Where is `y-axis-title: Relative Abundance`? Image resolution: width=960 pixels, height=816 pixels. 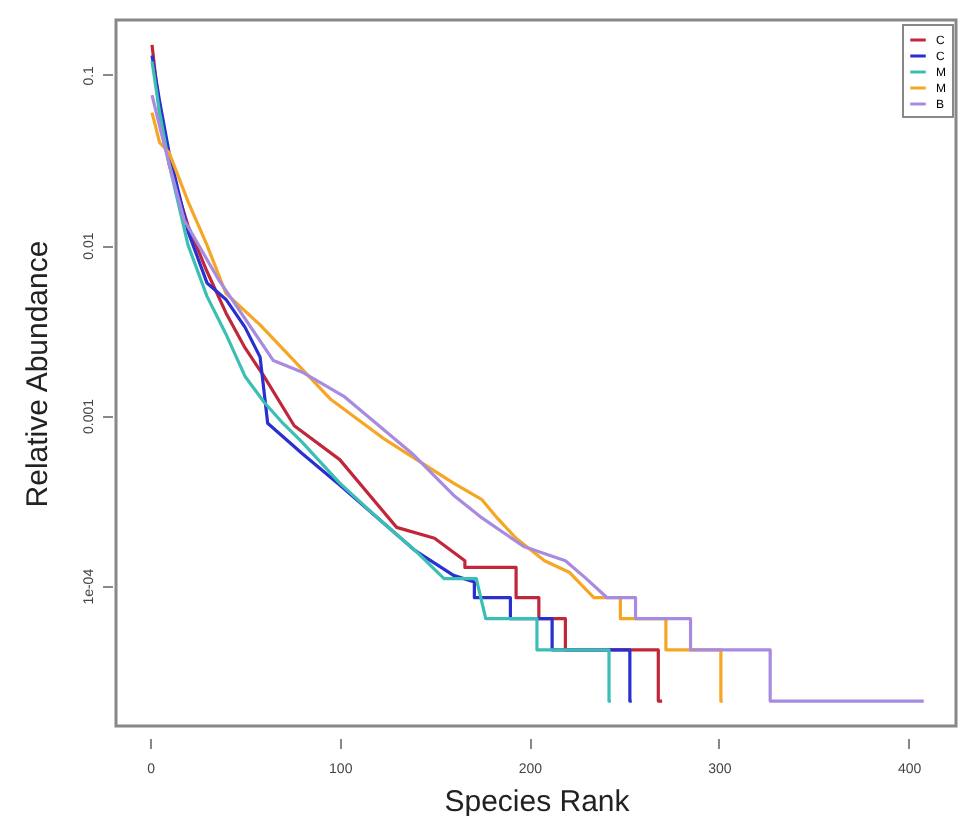 y-axis-title: Relative Abundance is located at coordinates (38, 374).